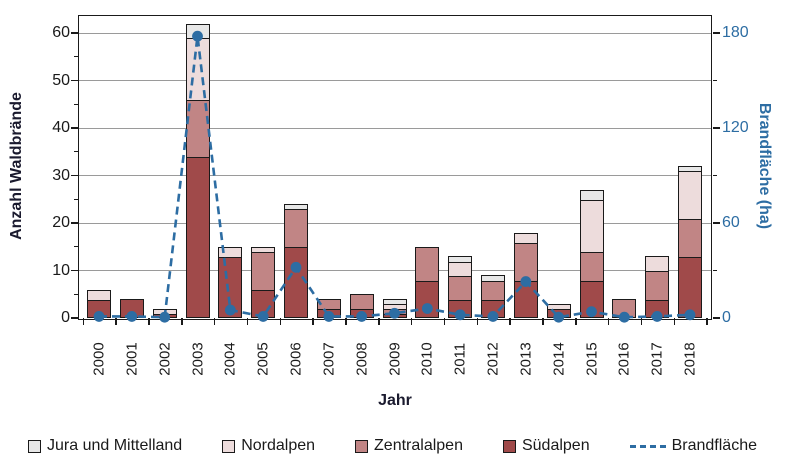 The image size is (800, 467). What do you see at coordinates (460, 315) in the screenshot?
I see `brandflaeche-point-2011` at bounding box center [460, 315].